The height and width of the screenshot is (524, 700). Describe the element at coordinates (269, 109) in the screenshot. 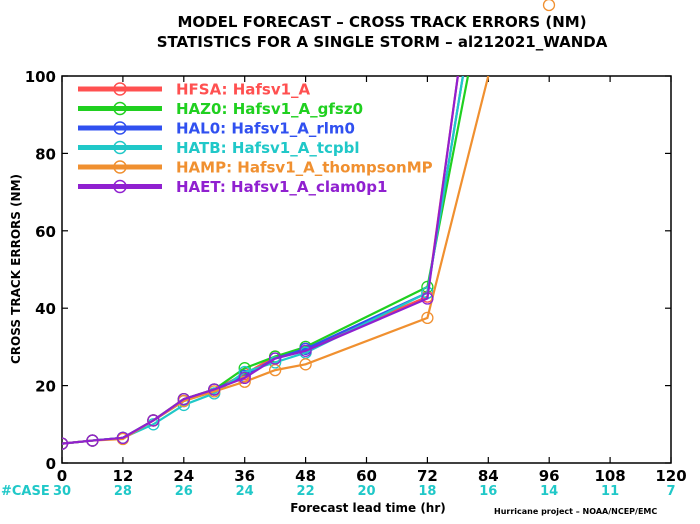

I see `legend-label: HAZ0: Hafsv1_A_gfsz0` at that location.